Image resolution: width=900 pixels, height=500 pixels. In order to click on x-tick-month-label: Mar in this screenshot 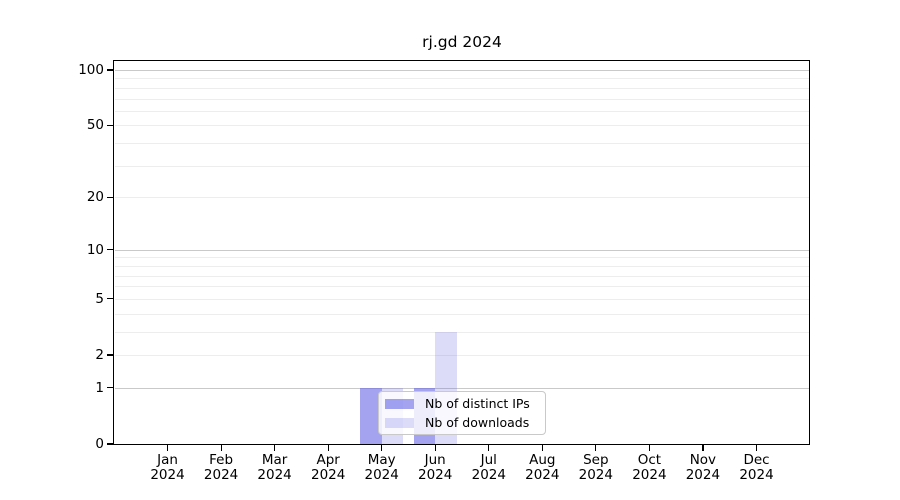, I will do `click(274, 460)`.